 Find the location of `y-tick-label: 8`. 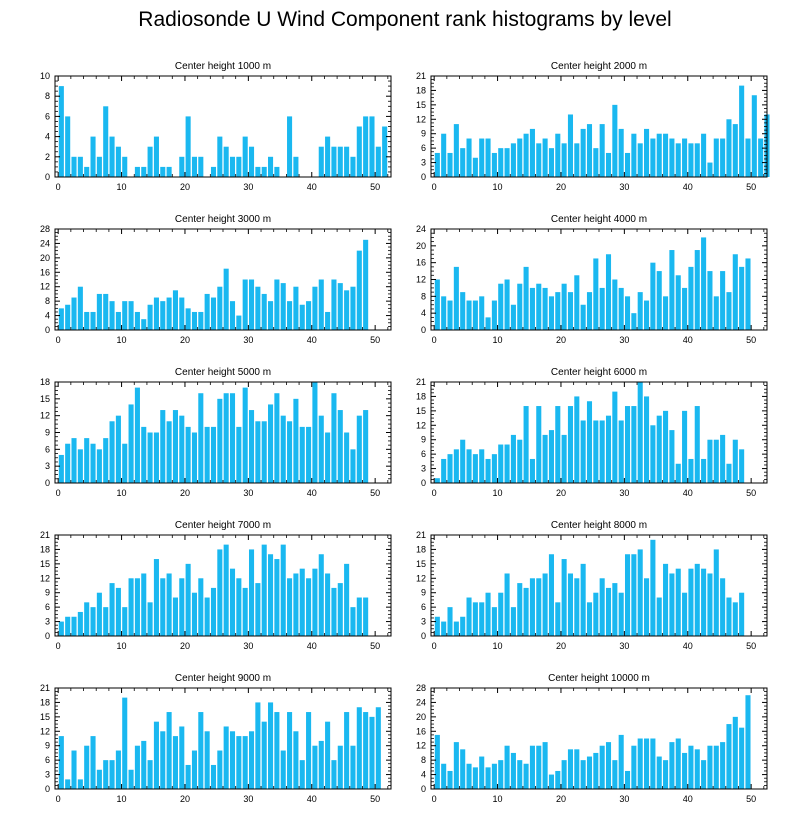

y-tick-label: 8 is located at coordinates (423, 760).